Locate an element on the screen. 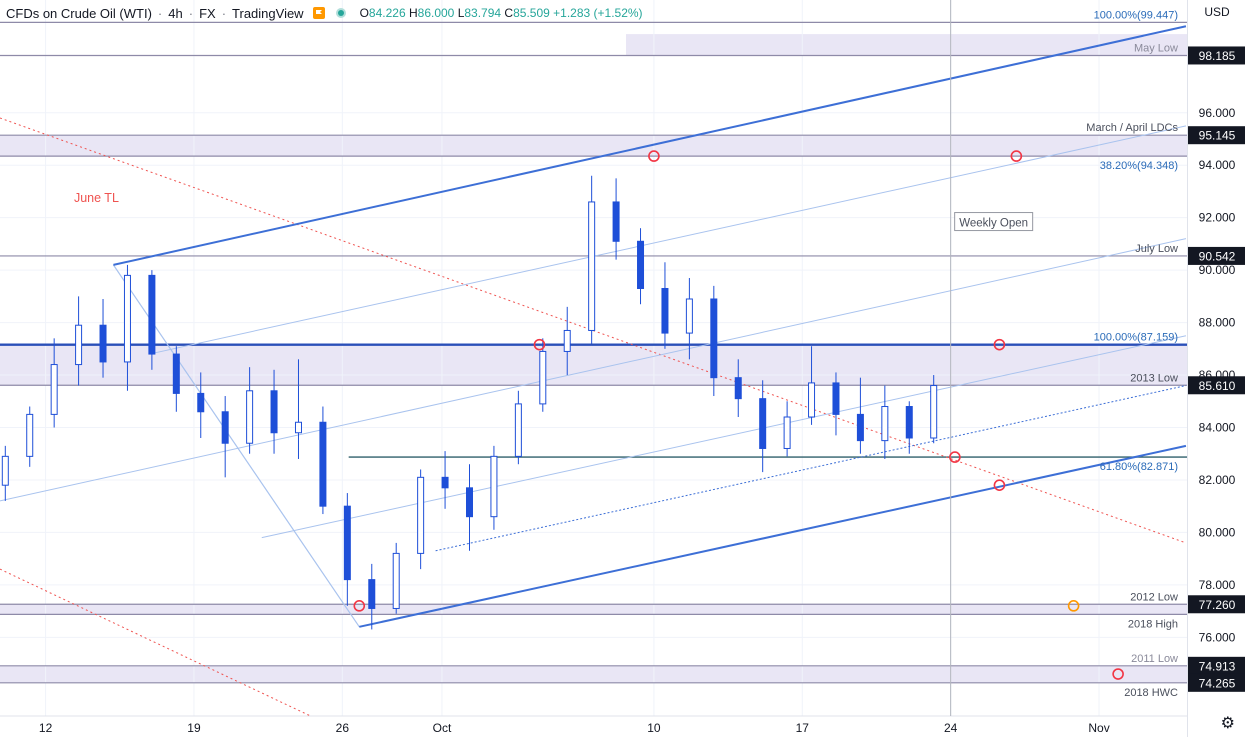  y-tick-label: 90.000 is located at coordinates (1217, 270).